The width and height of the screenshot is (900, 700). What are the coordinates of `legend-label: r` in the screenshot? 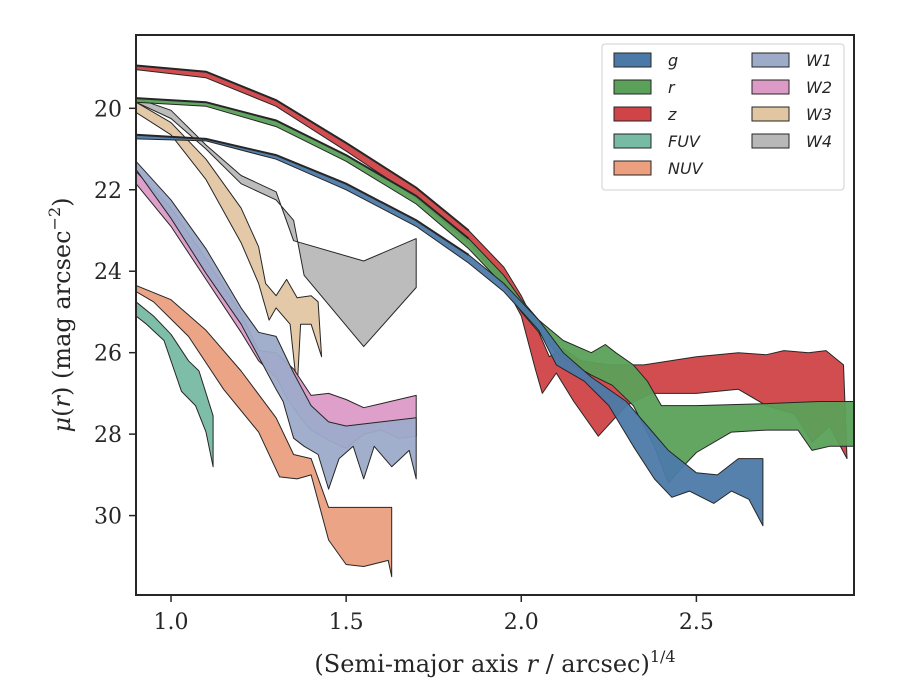 It's located at (672, 87).